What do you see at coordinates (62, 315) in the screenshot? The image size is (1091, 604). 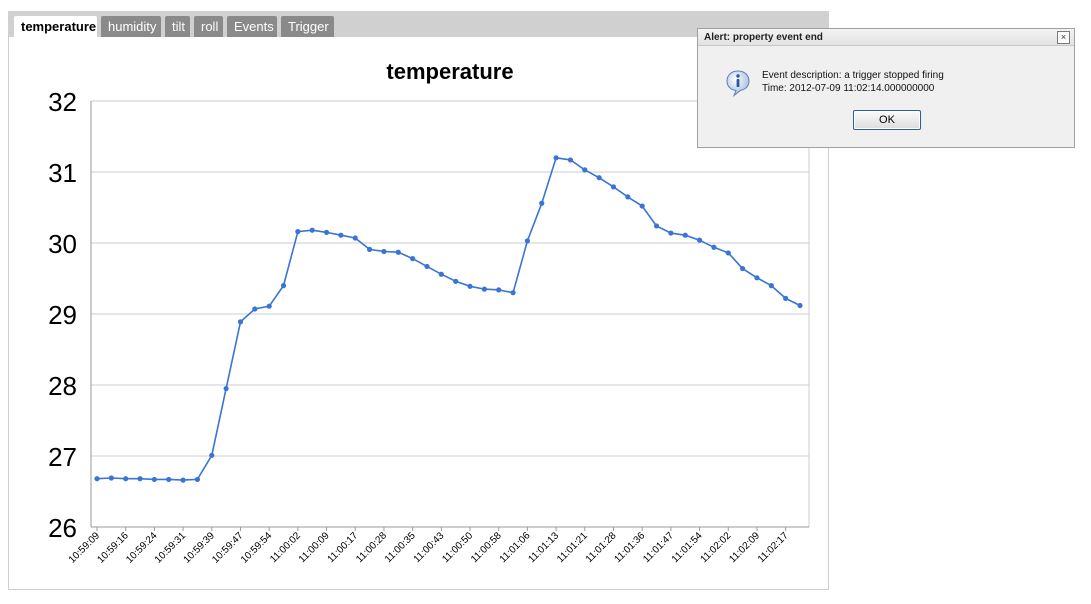 I see `y-tick-label: 29` at bounding box center [62, 315].